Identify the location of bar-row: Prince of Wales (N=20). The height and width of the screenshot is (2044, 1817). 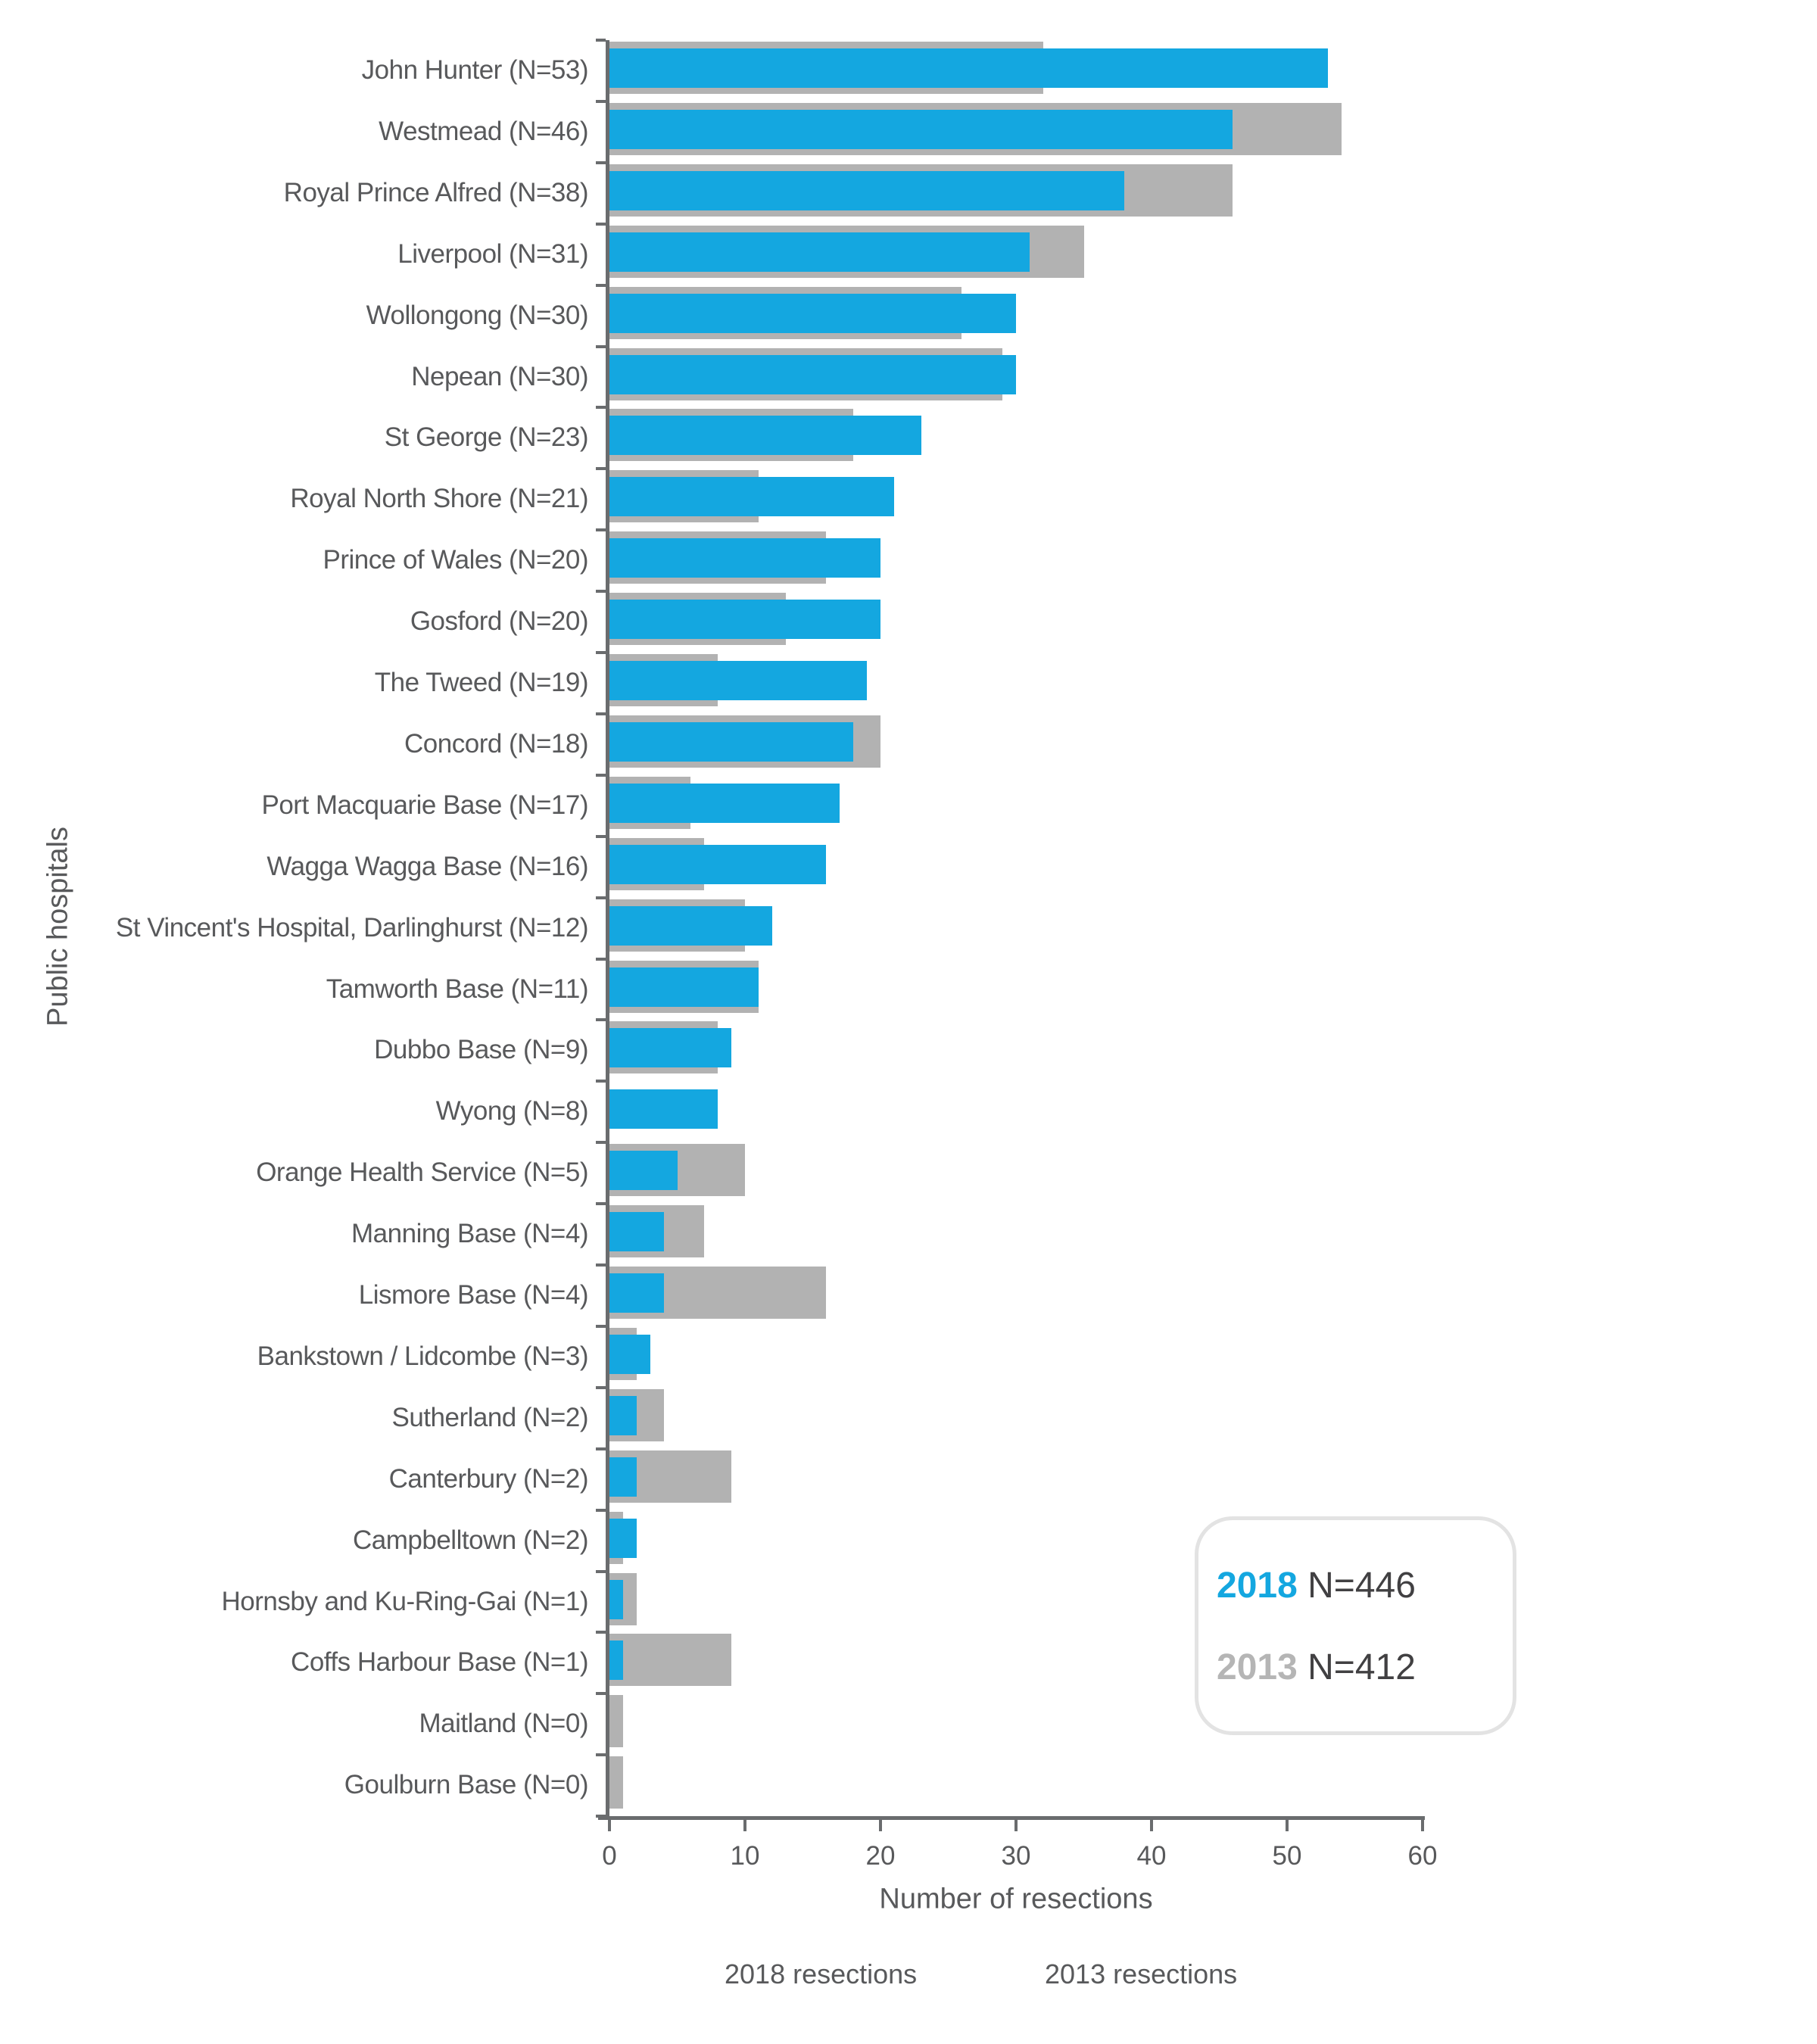
(908, 560).